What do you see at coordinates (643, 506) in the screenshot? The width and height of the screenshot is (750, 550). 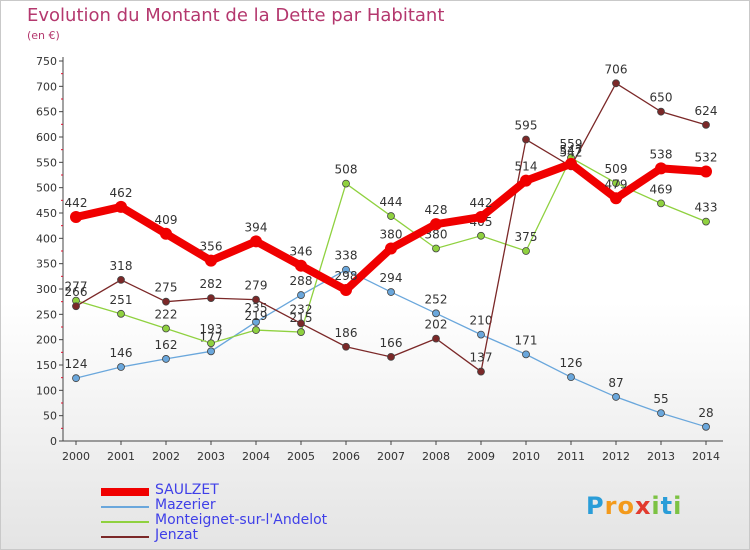 I see `logo-letter: x` at bounding box center [643, 506].